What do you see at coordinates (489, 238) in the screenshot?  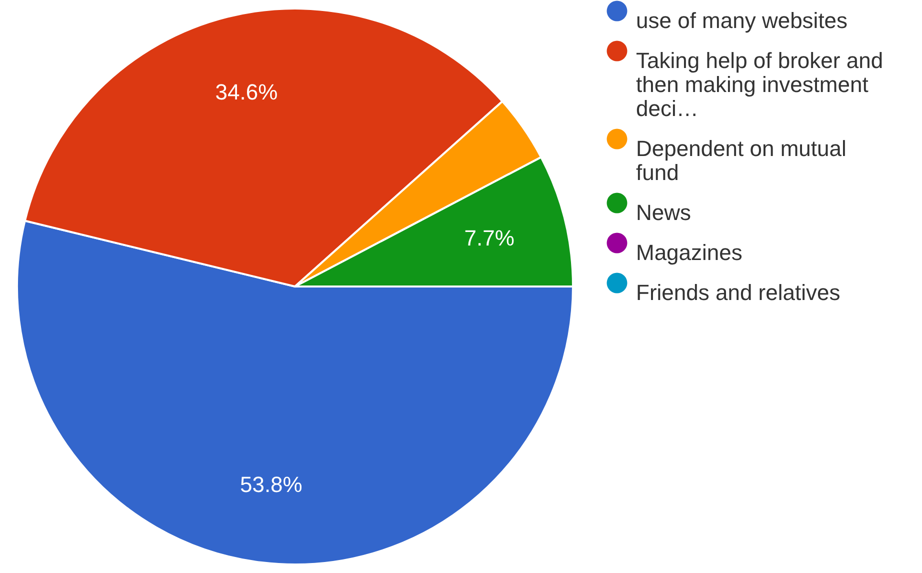 I see `data-label: 7.7%` at bounding box center [489, 238].